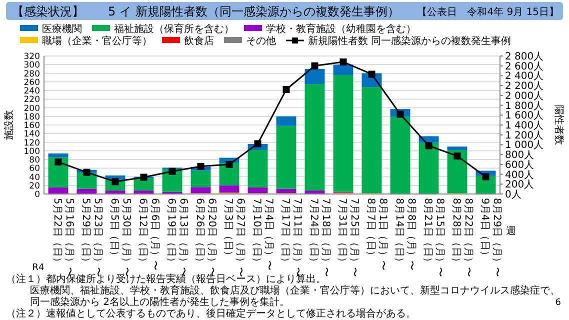  I want to click on legend-label: 飲食店, so click(199, 41).